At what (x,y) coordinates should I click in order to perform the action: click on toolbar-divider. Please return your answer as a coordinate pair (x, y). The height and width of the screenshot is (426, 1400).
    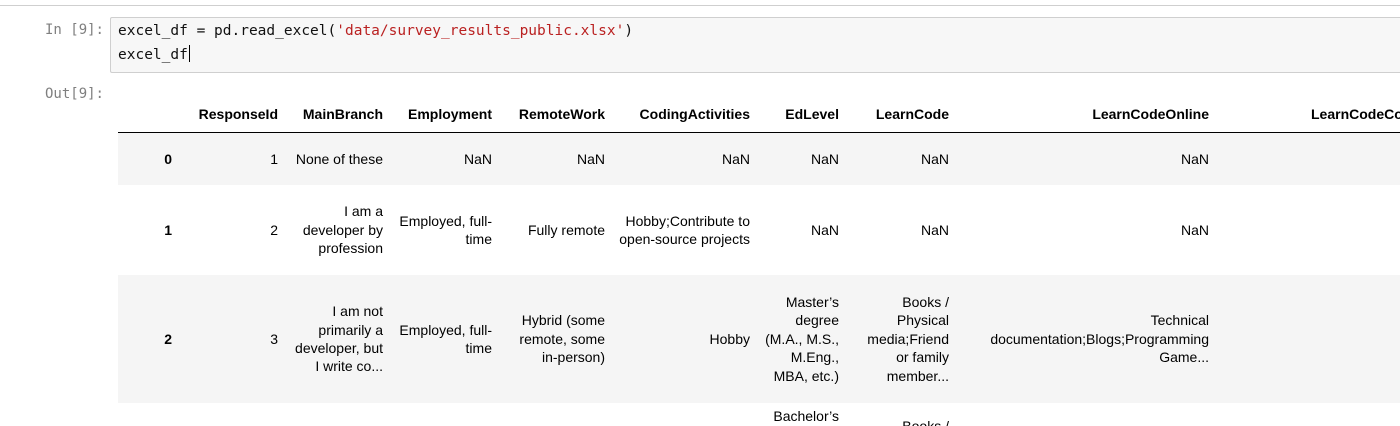
    Looking at the image, I should click on (700, 3).